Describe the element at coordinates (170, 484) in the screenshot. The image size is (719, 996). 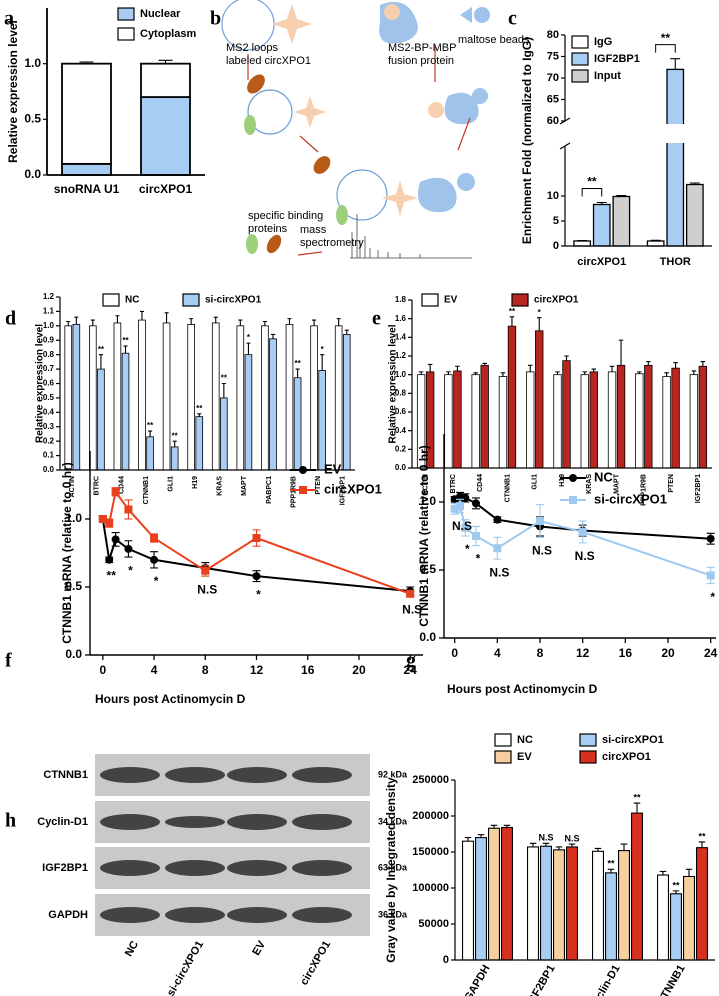
I see `x-tick-label: GLI1` at that location.